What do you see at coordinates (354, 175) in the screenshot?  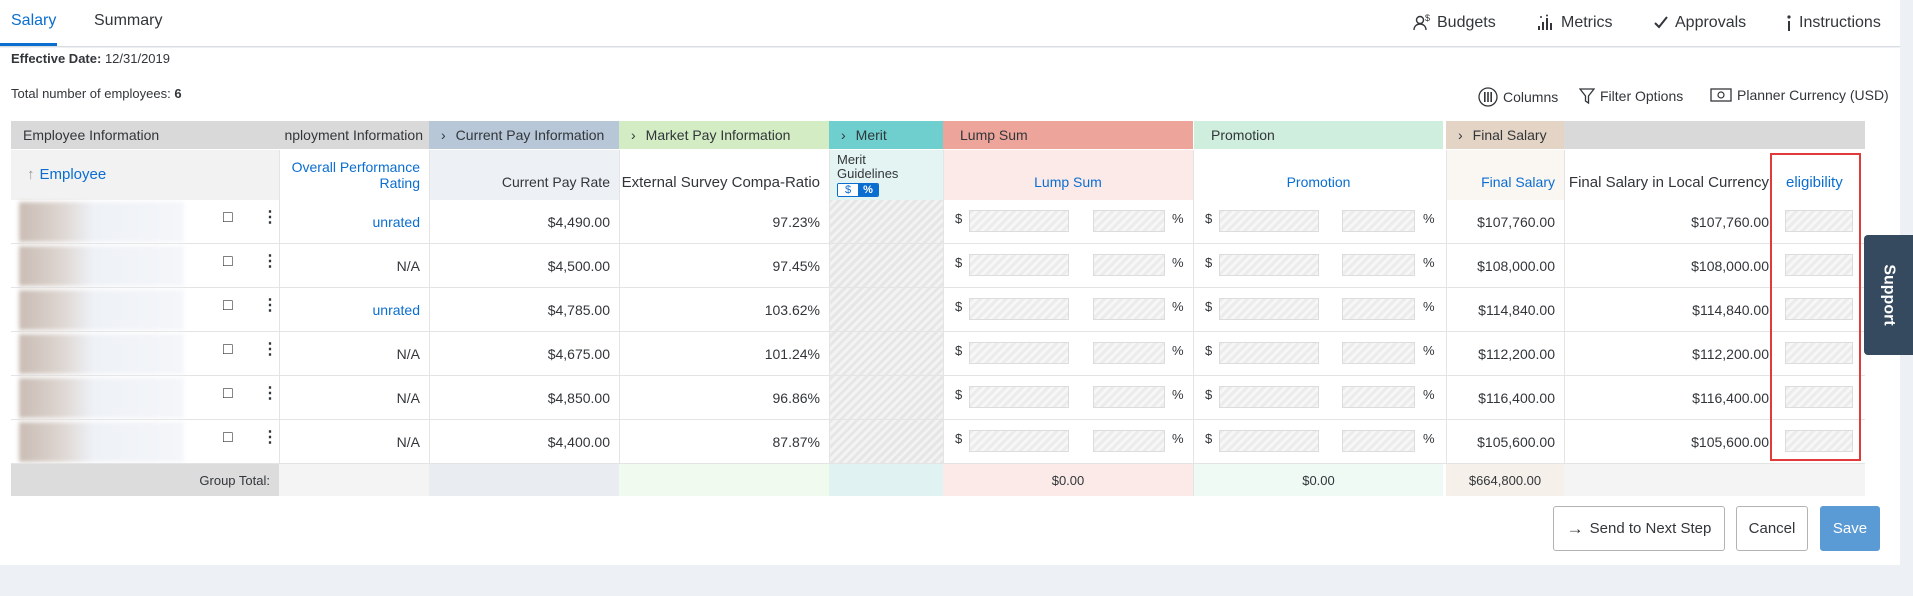 I see `col-overall-performance: Overall Performance Rating` at bounding box center [354, 175].